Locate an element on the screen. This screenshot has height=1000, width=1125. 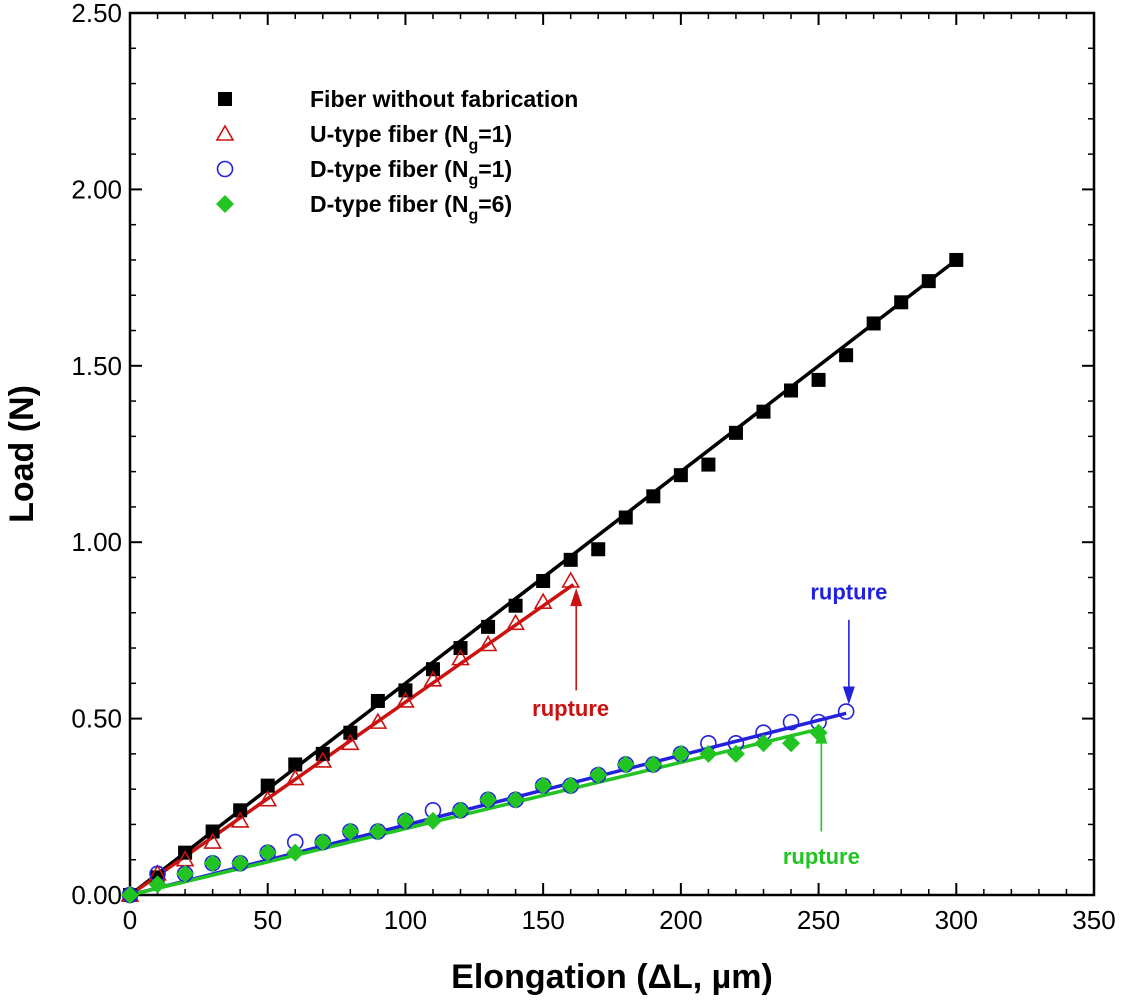
x-tick-label: 100 is located at coordinates (405, 920).